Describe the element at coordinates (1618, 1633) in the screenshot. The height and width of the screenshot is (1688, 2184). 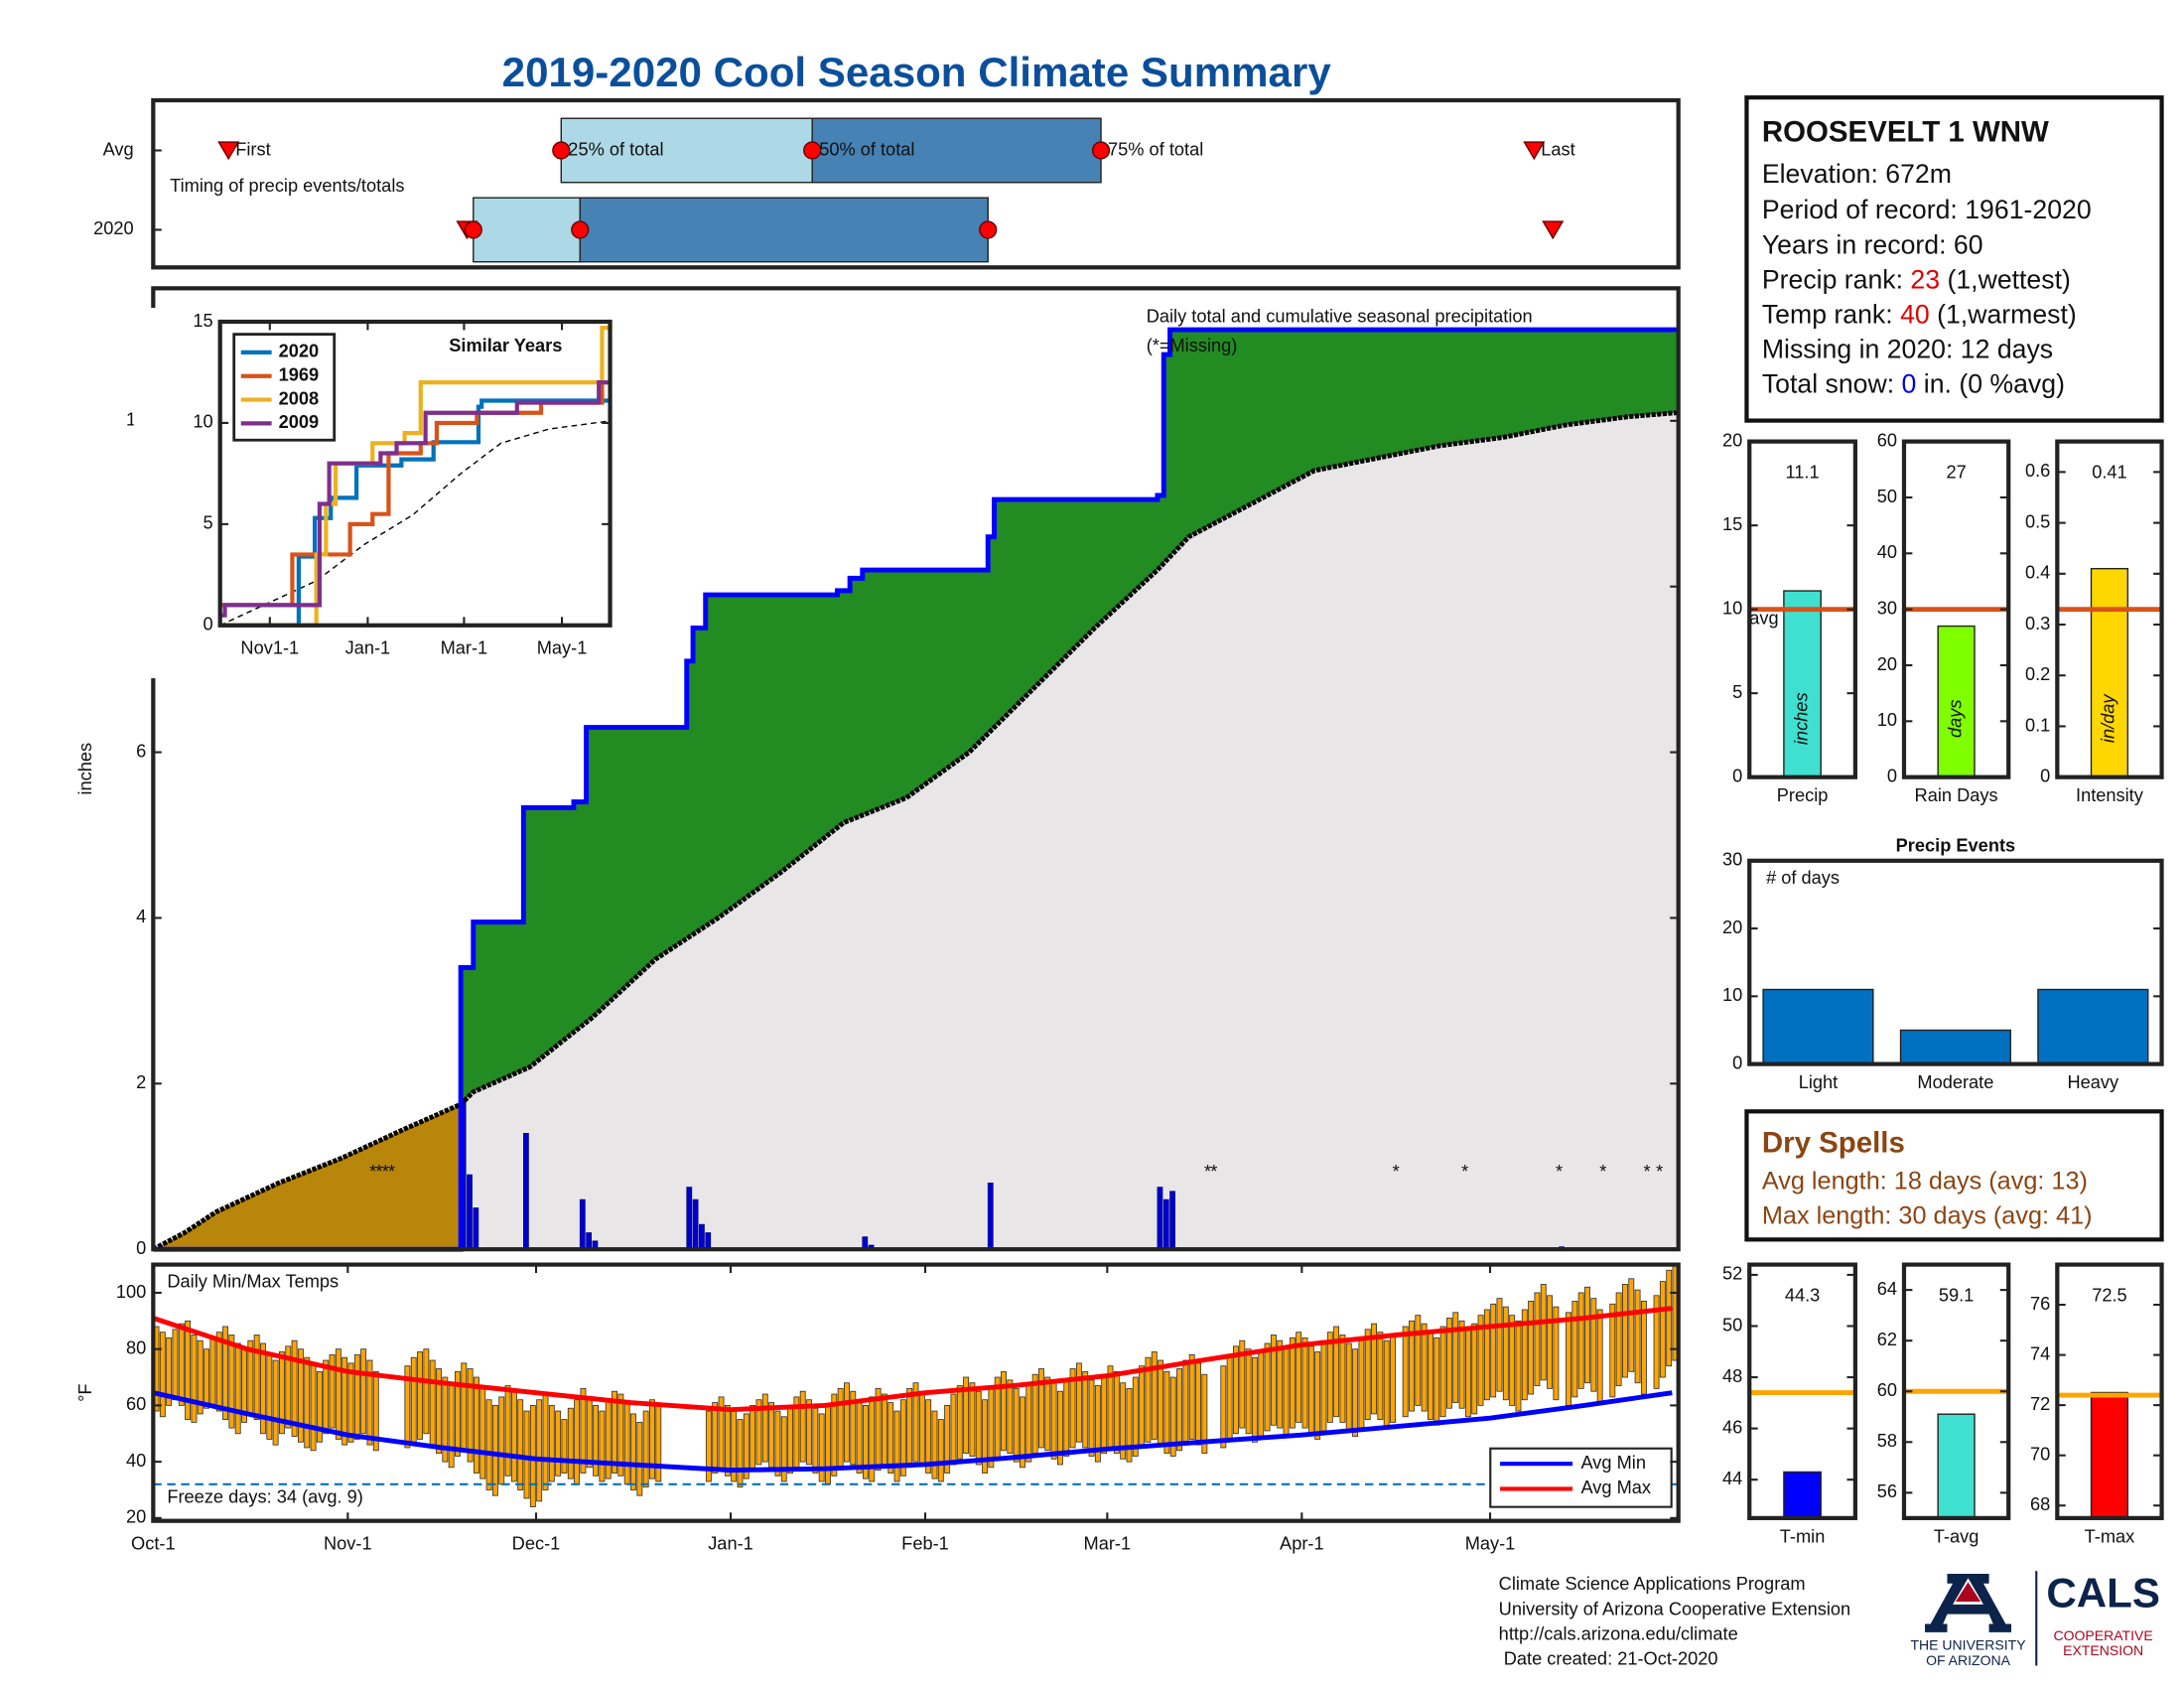
I see `footer-line: http://cals.arizona.edu/climate` at that location.